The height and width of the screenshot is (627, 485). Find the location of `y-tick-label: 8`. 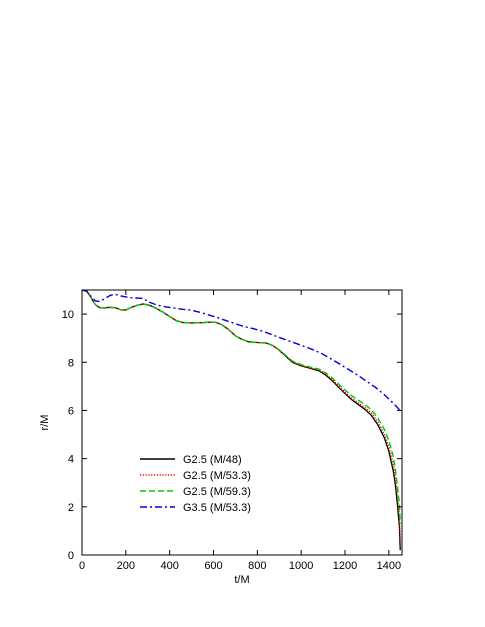

y-tick-label: 8 is located at coordinates (71, 363).